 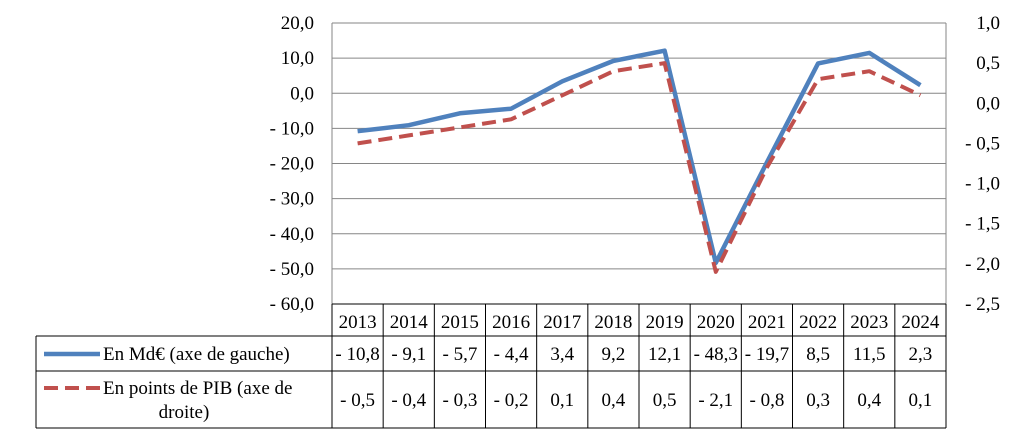 I want to click on category-label: 2013, so click(x=358, y=322).